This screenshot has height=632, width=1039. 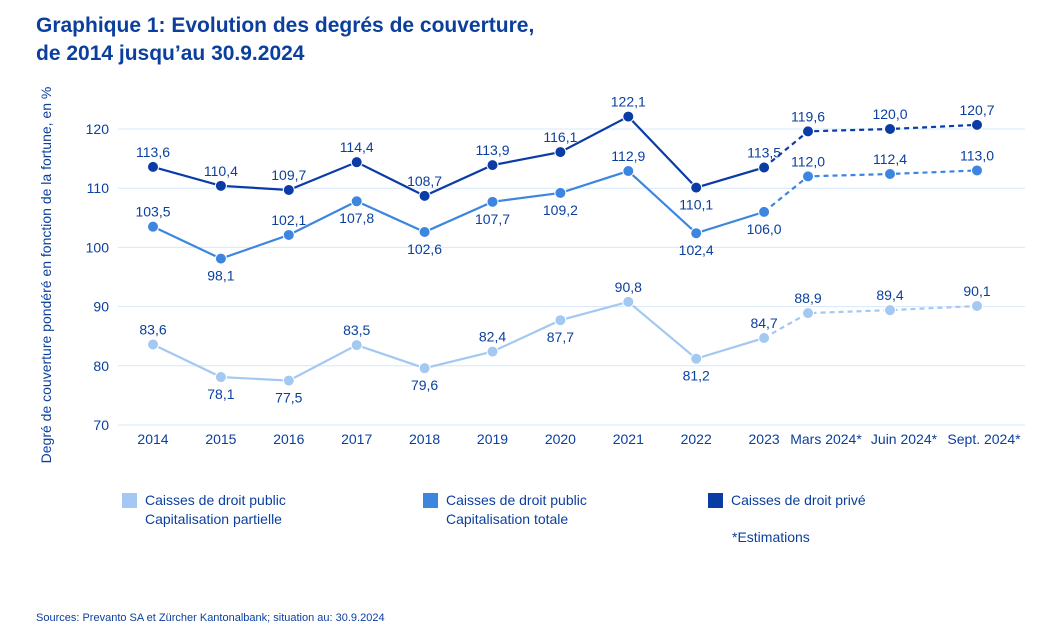 What do you see at coordinates (458, 156) in the screenshot?
I see `series-line-prive` at bounding box center [458, 156].